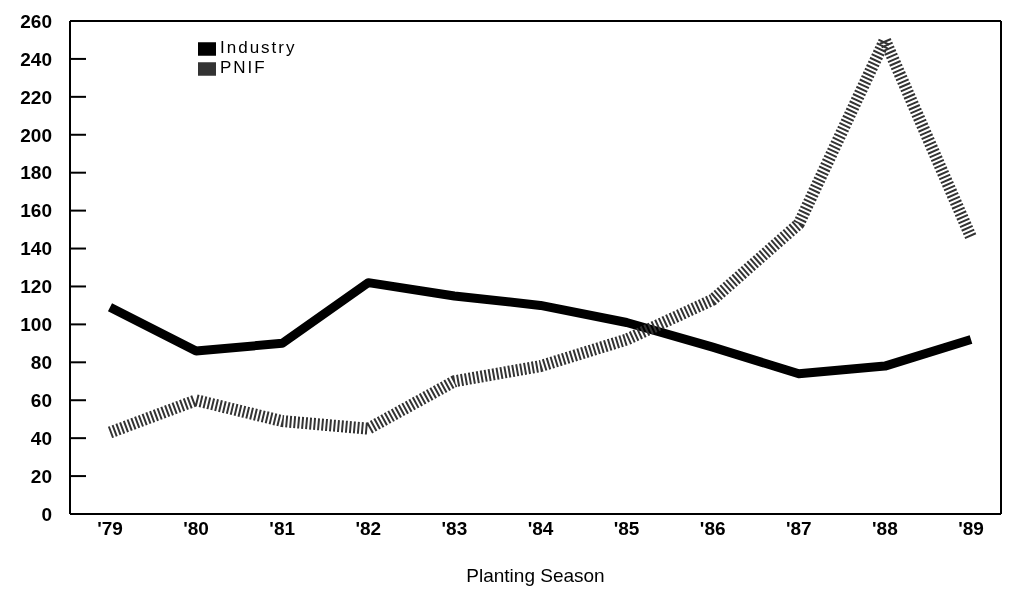 This screenshot has width=1015, height=612. I want to click on x-tick-label: '88, so click(885, 529).